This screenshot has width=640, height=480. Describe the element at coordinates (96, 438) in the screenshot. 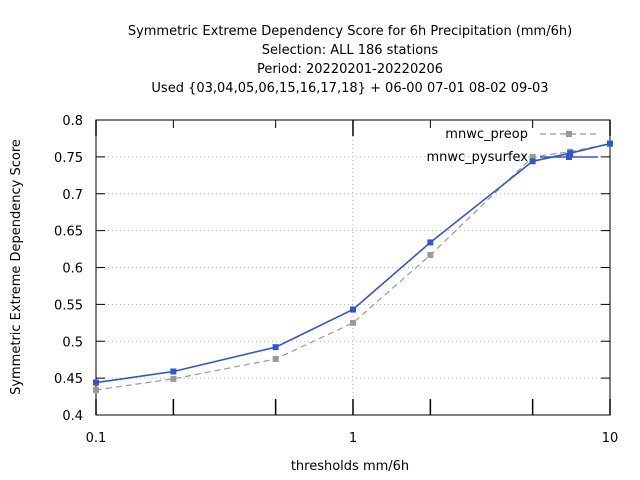

I see `x-tick-label-0: 0.1` at that location.